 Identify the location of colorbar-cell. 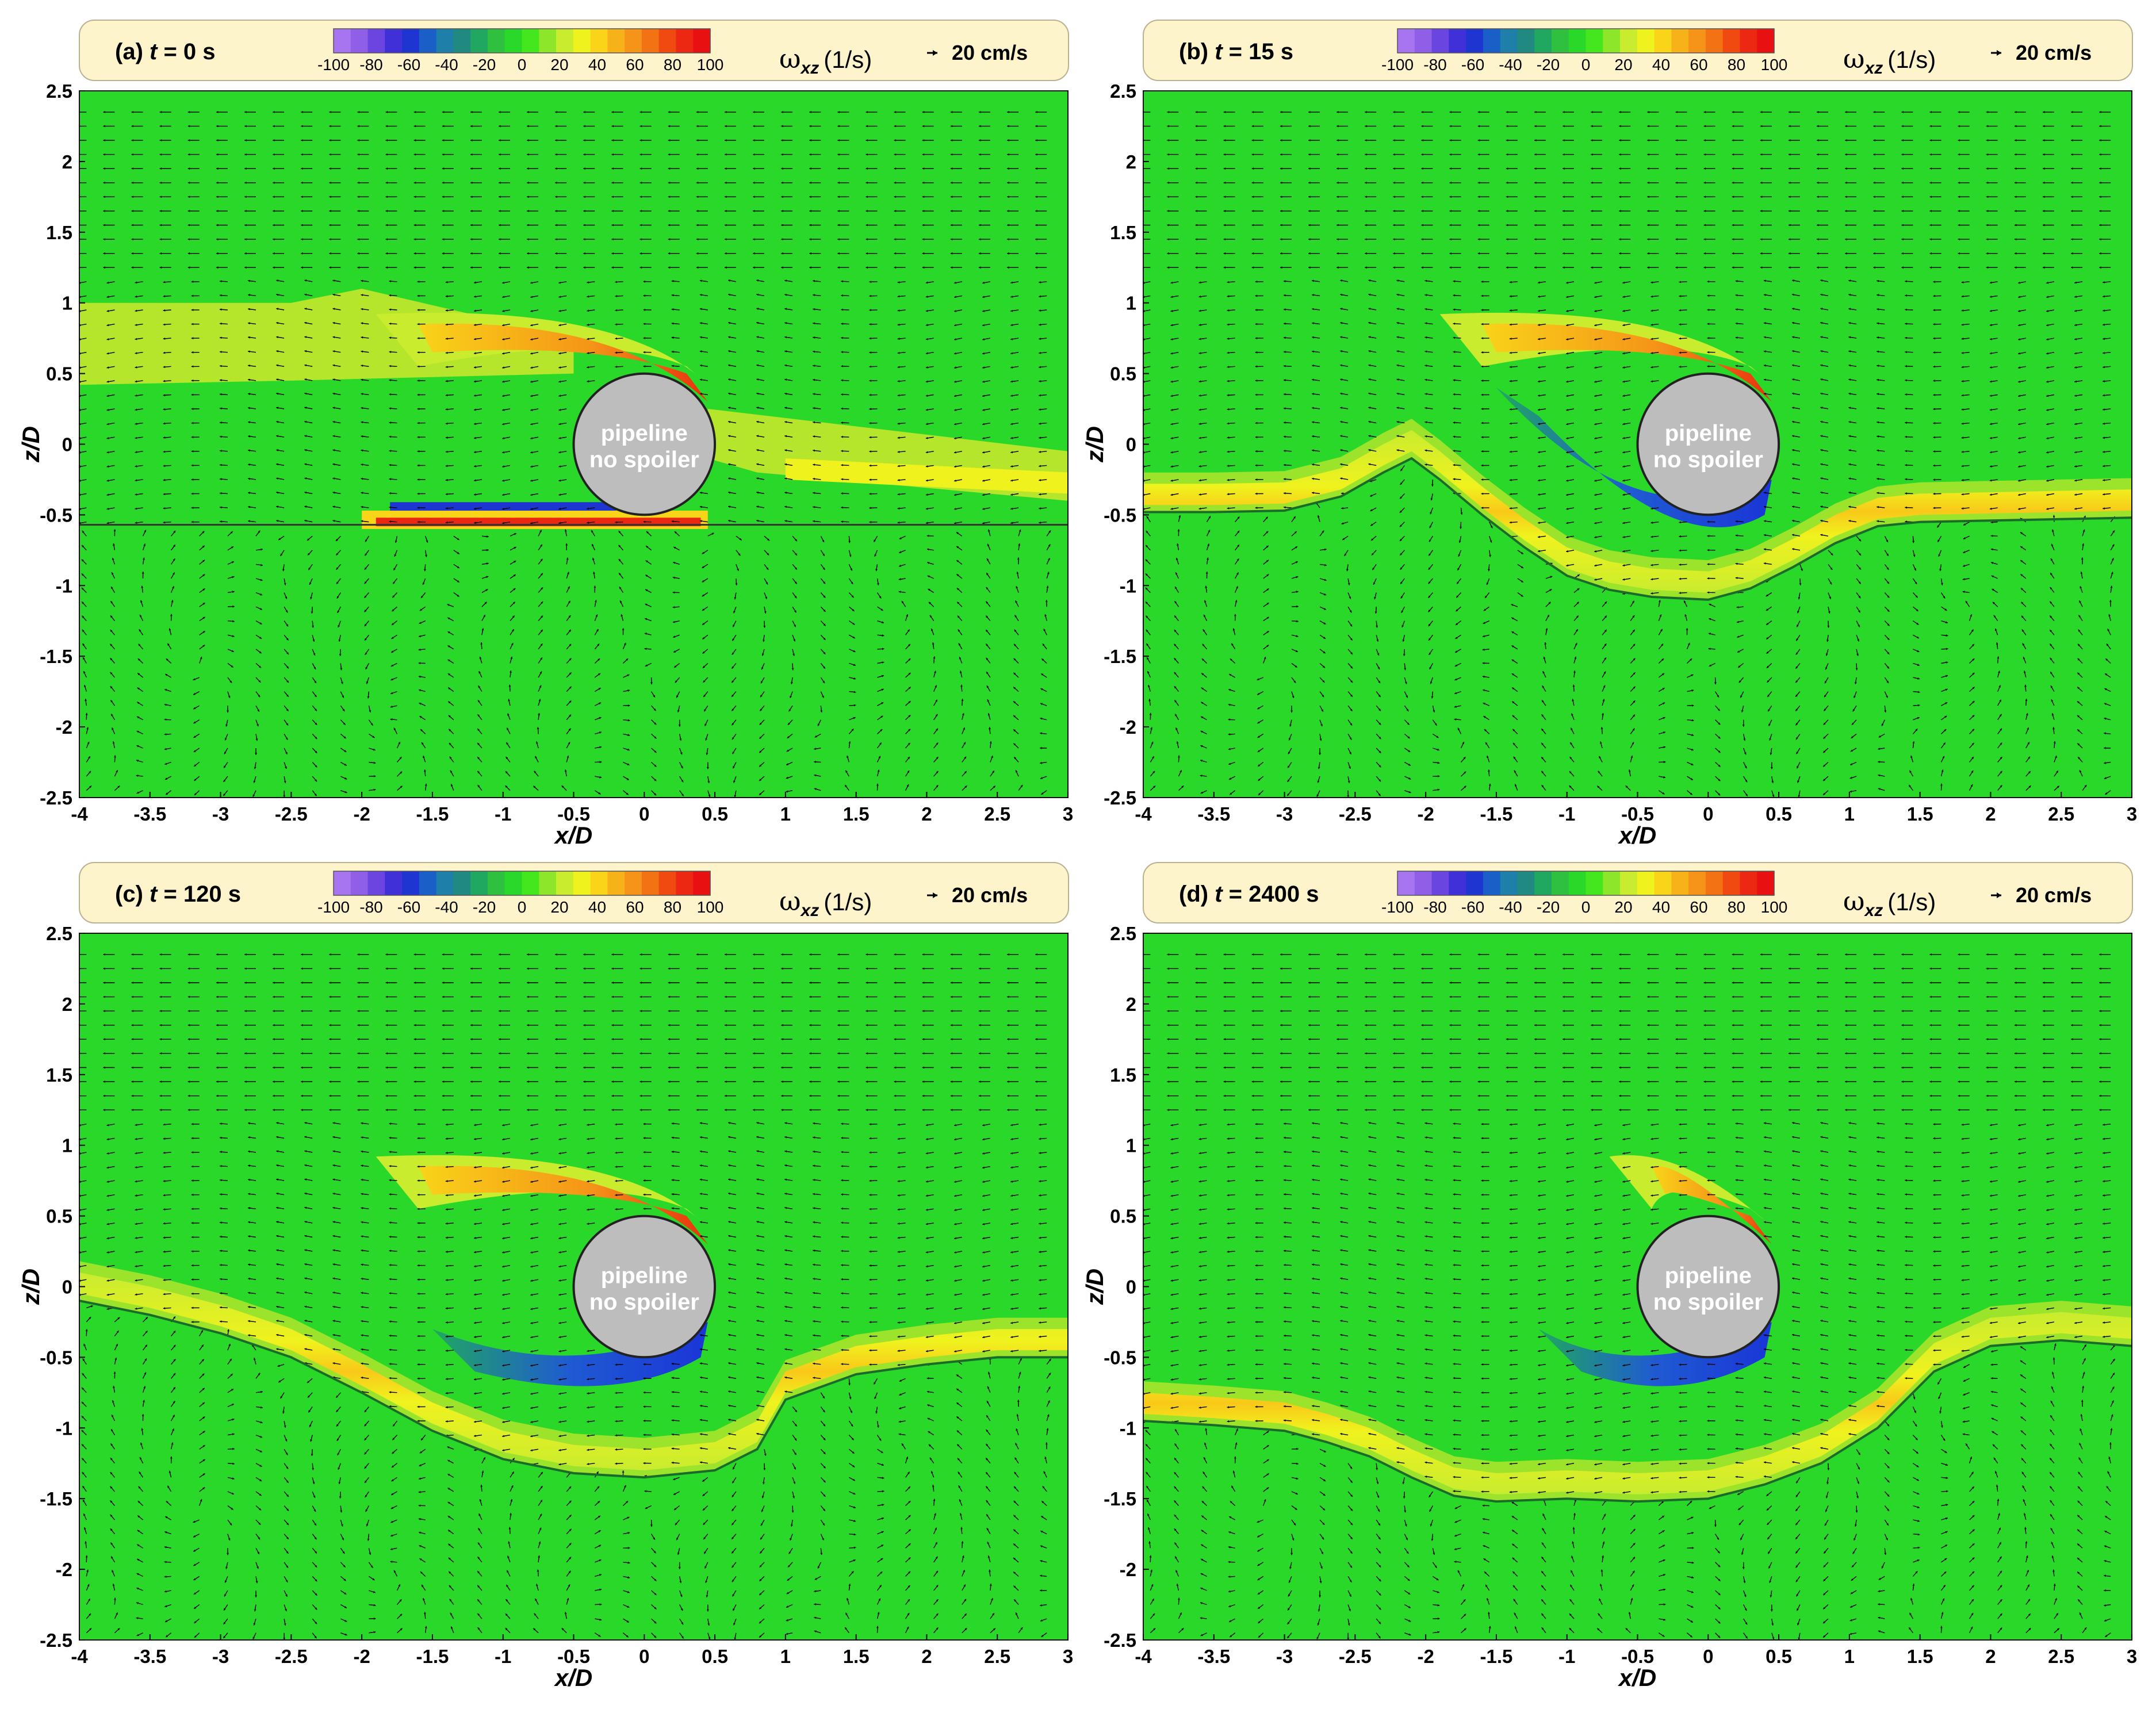
(376, 41).